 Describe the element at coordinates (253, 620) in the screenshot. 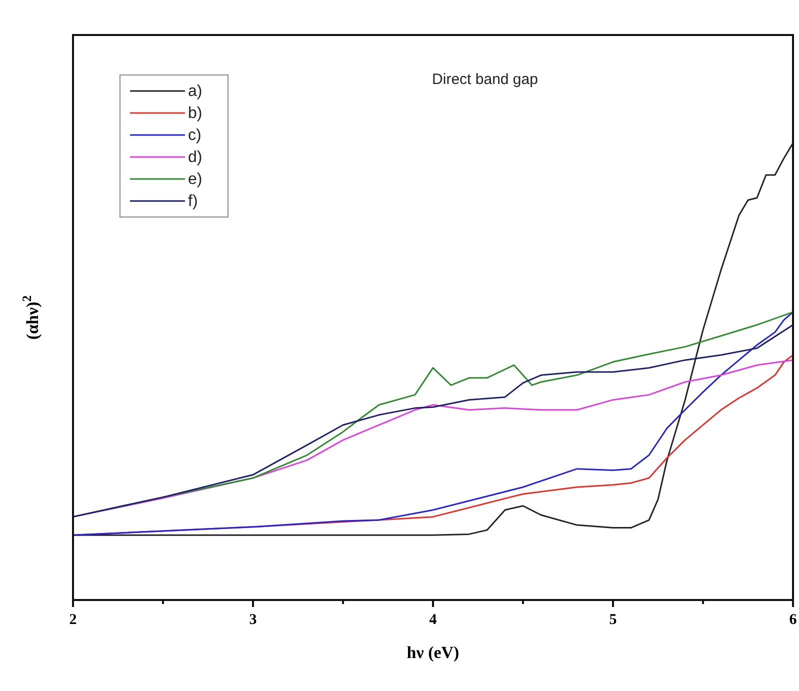

I see `x-tick-label: 3` at that location.